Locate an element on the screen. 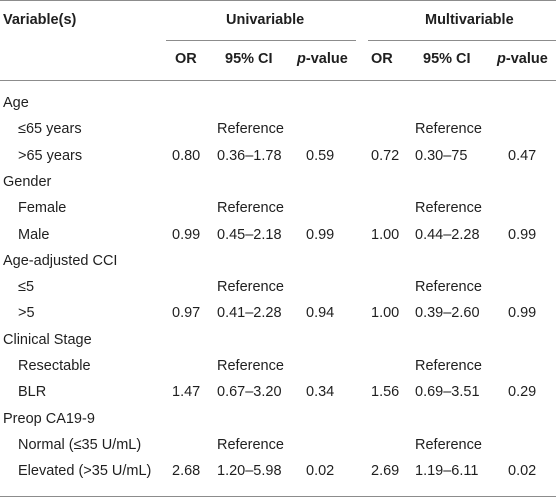  multivariable-ci: 0.69–3.51 is located at coordinates (447, 392).